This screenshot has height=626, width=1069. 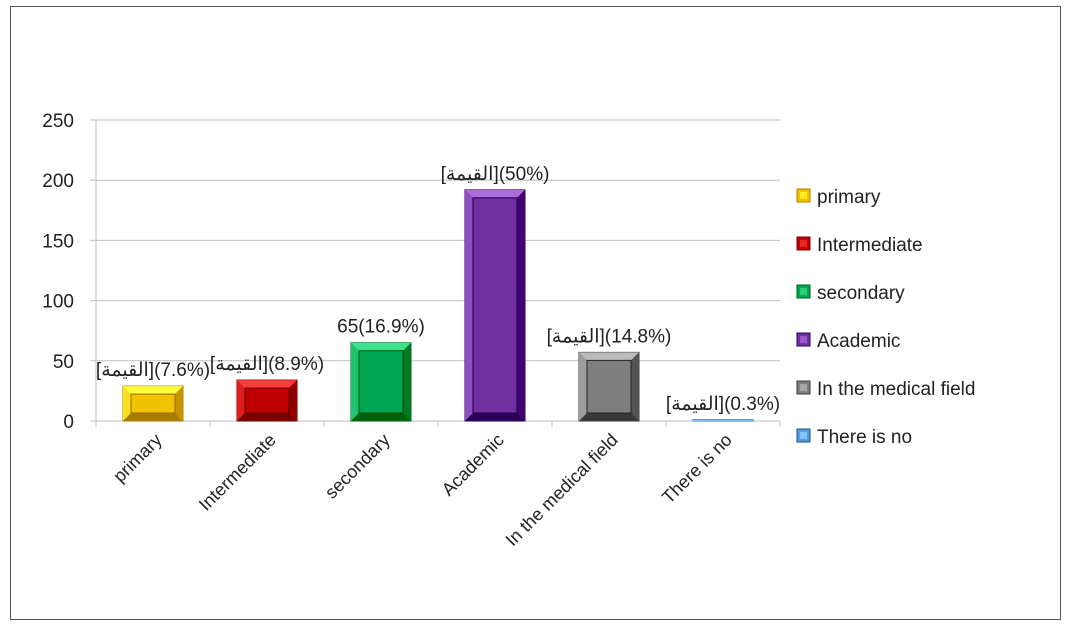 What do you see at coordinates (237, 472) in the screenshot?
I see `x-category-label: Intermediate` at bounding box center [237, 472].